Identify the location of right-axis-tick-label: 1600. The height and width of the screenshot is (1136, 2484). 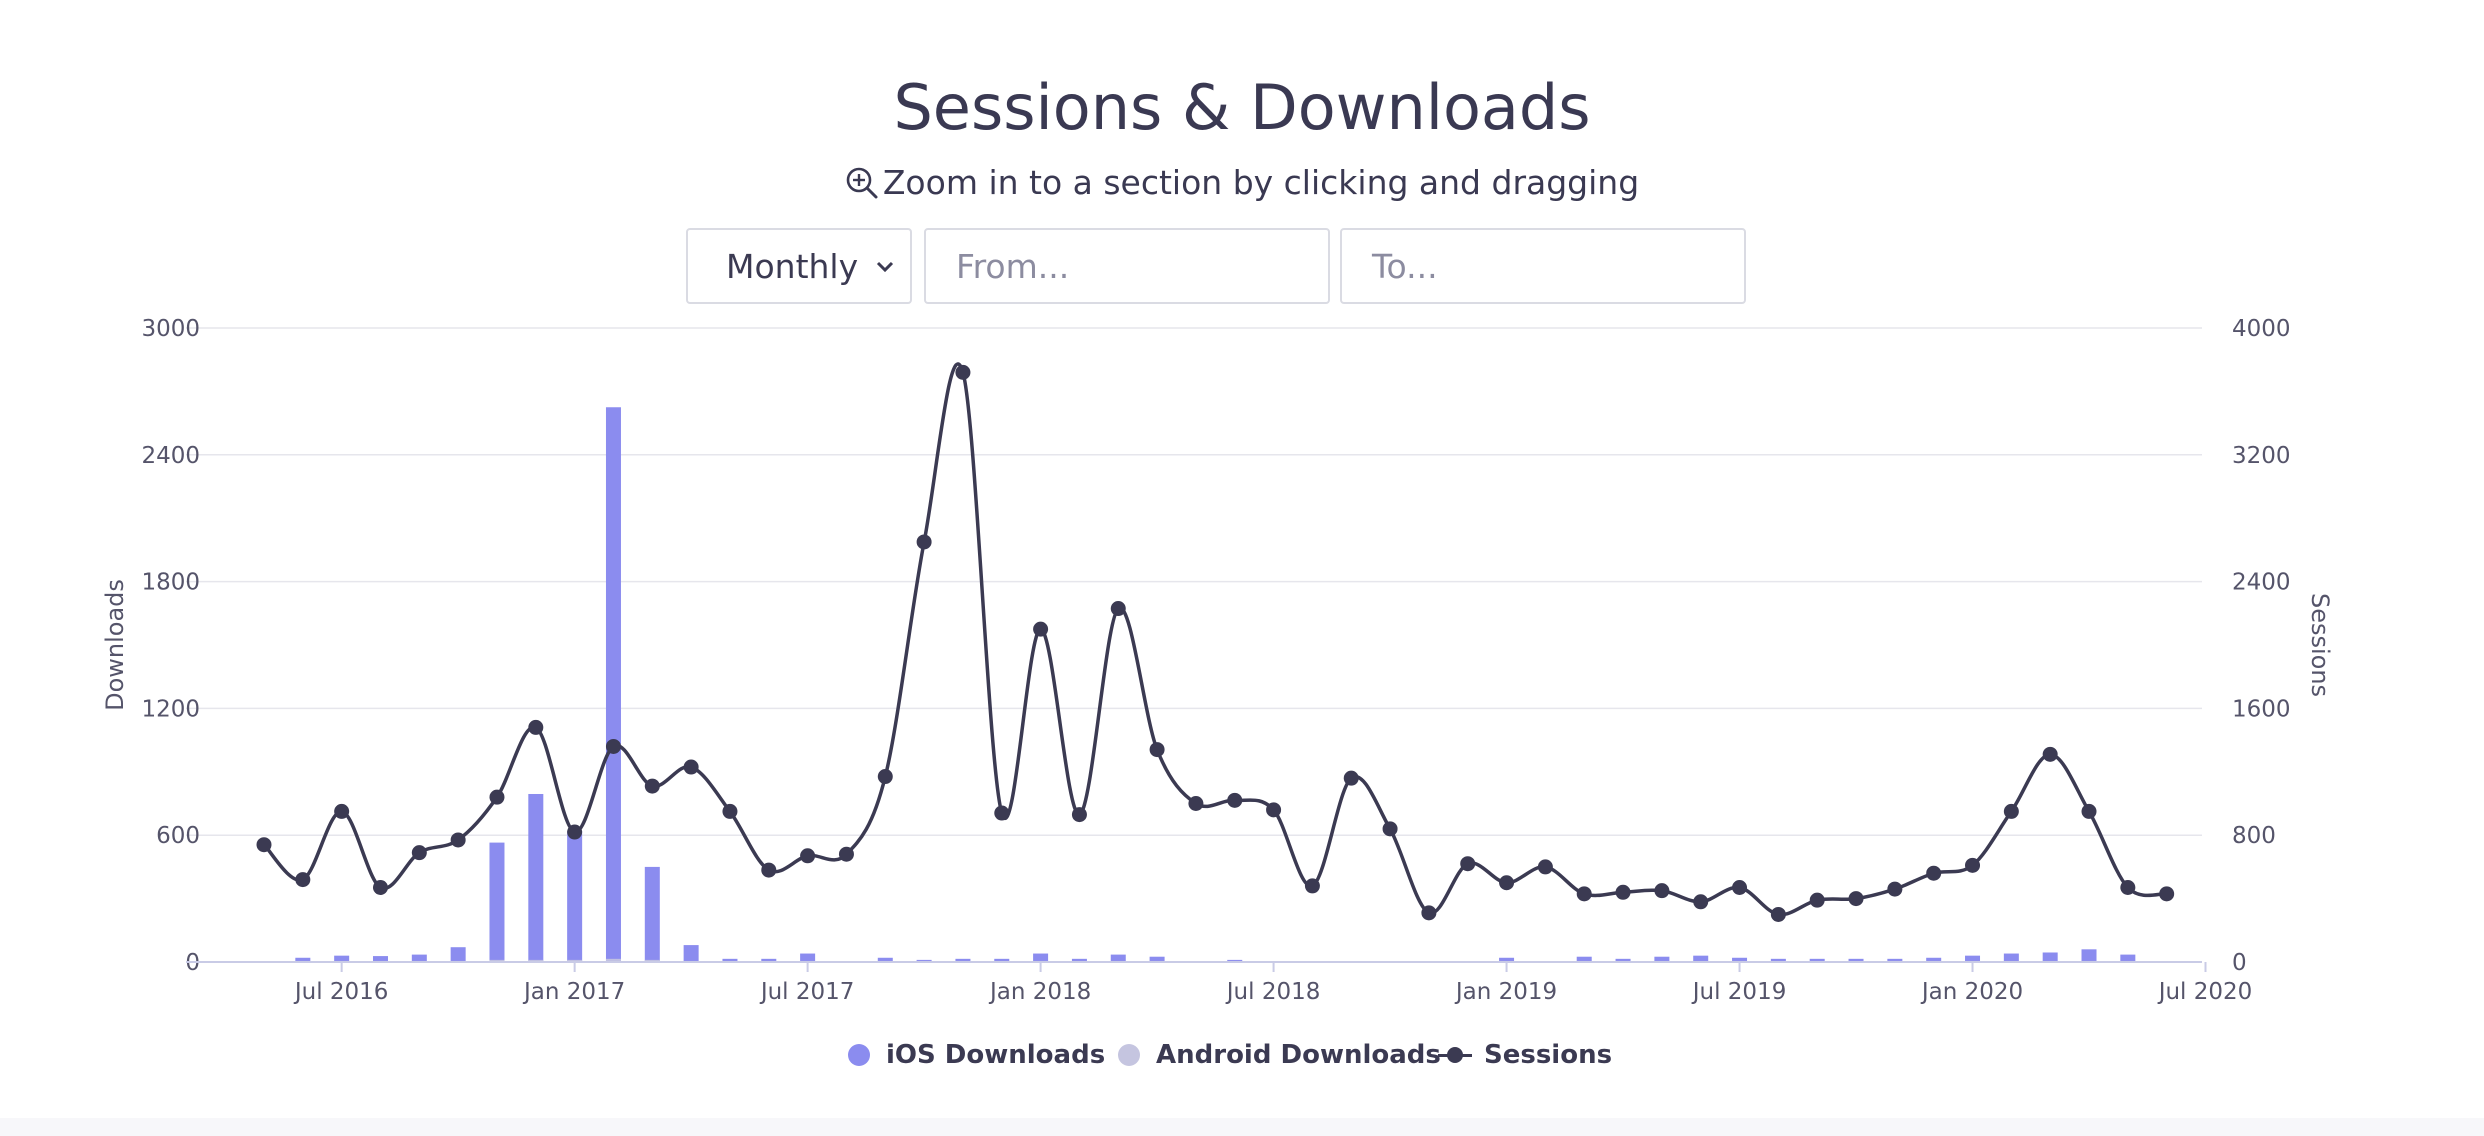
(2261, 709).